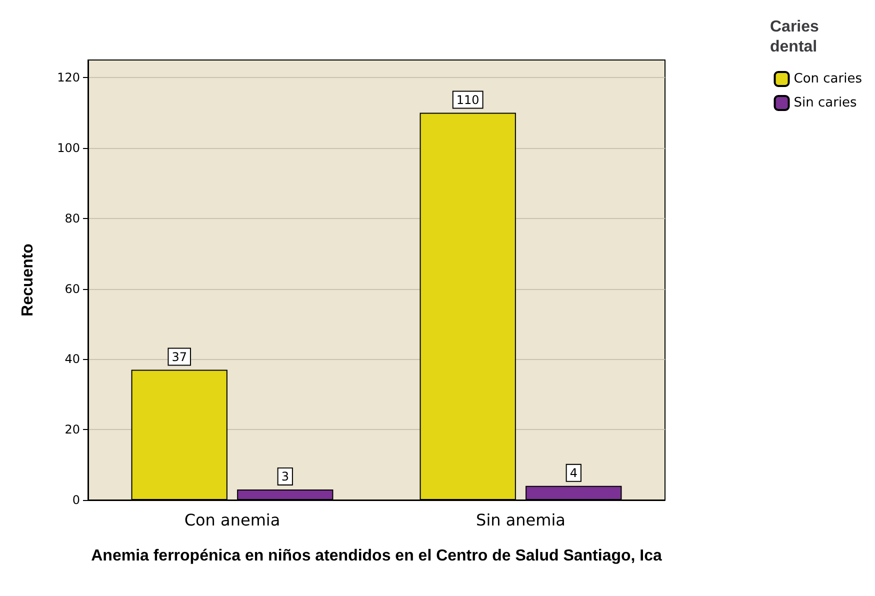 Image resolution: width=875 pixels, height=596 pixels. Describe the element at coordinates (468, 99) in the screenshot. I see `data-label: 110` at that location.